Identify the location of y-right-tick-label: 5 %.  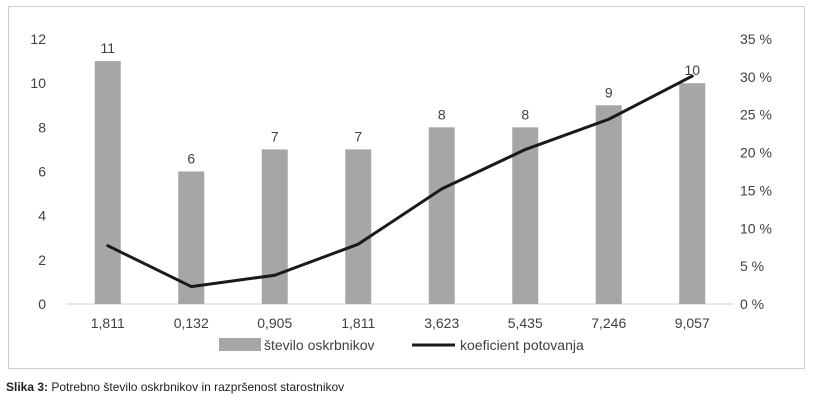
(752, 266).